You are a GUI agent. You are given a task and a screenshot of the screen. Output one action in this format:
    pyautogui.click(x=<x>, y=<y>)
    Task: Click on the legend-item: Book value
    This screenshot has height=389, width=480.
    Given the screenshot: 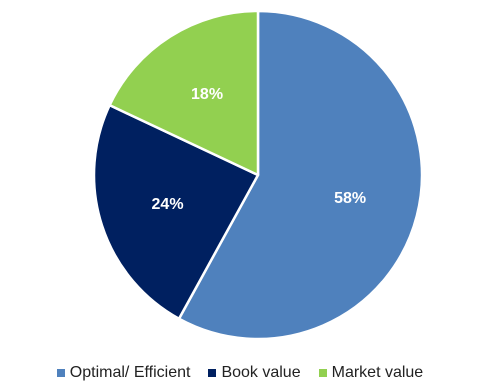 What is the action you would take?
    pyautogui.click(x=254, y=373)
    